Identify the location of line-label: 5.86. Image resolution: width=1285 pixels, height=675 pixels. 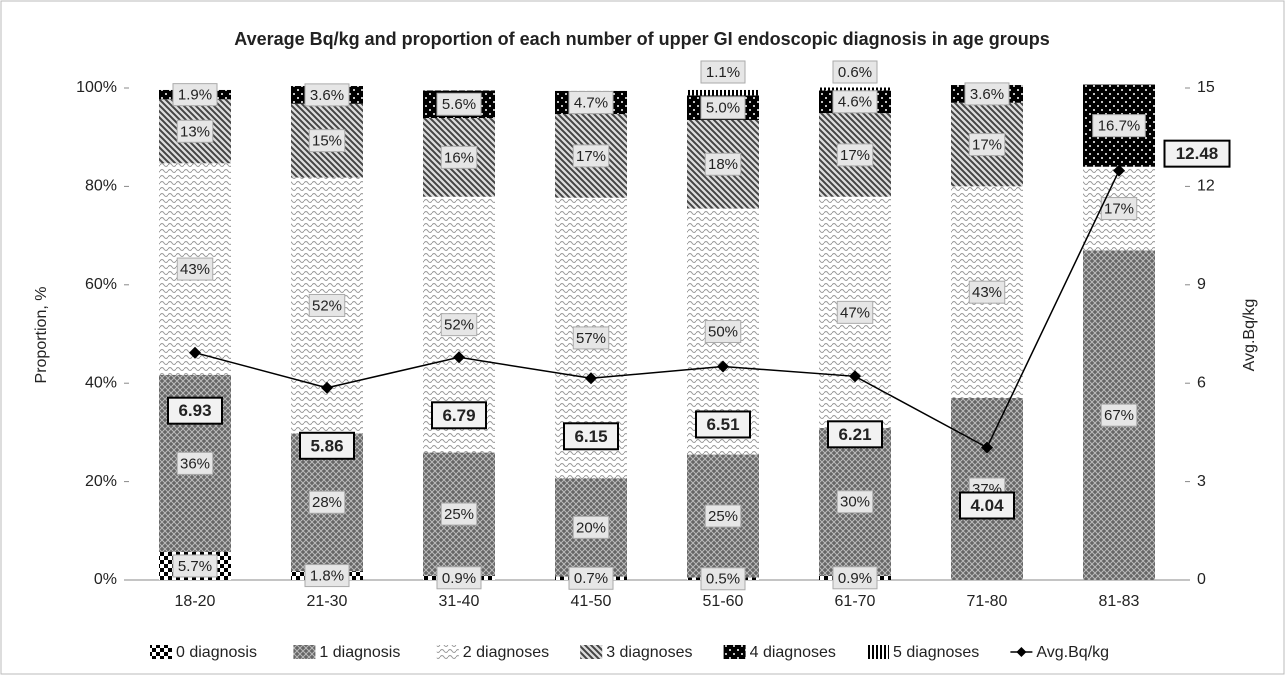
(326, 445).